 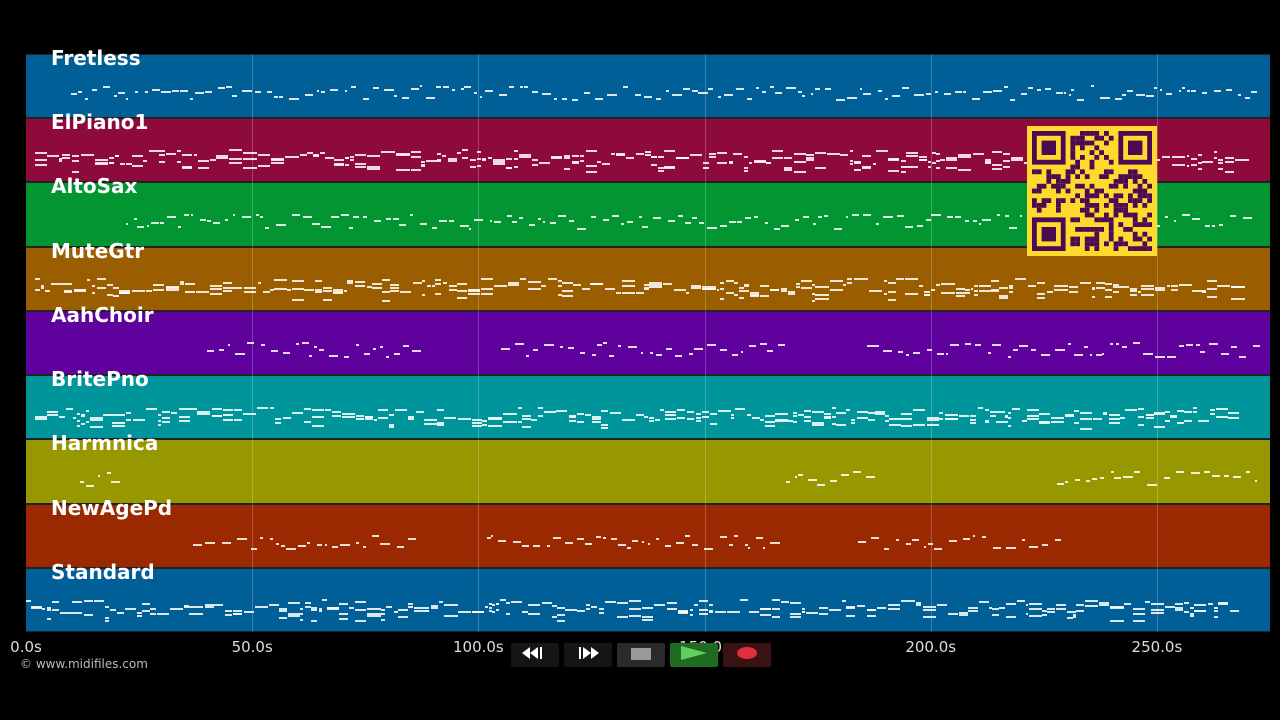 What do you see at coordinates (747, 655) in the screenshot?
I see `record-button` at bounding box center [747, 655].